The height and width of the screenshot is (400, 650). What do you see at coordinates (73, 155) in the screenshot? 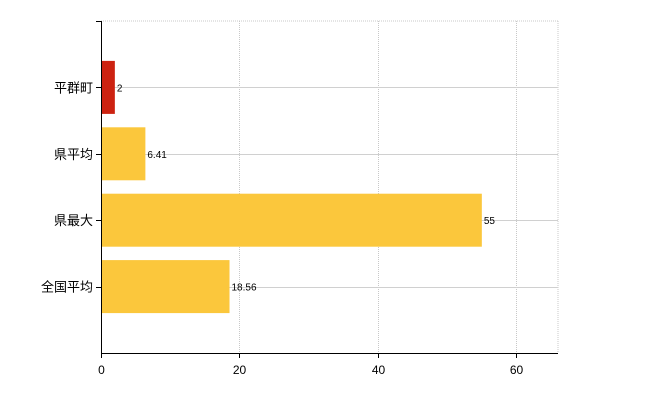
I see `category-label: 県平均` at bounding box center [73, 155].